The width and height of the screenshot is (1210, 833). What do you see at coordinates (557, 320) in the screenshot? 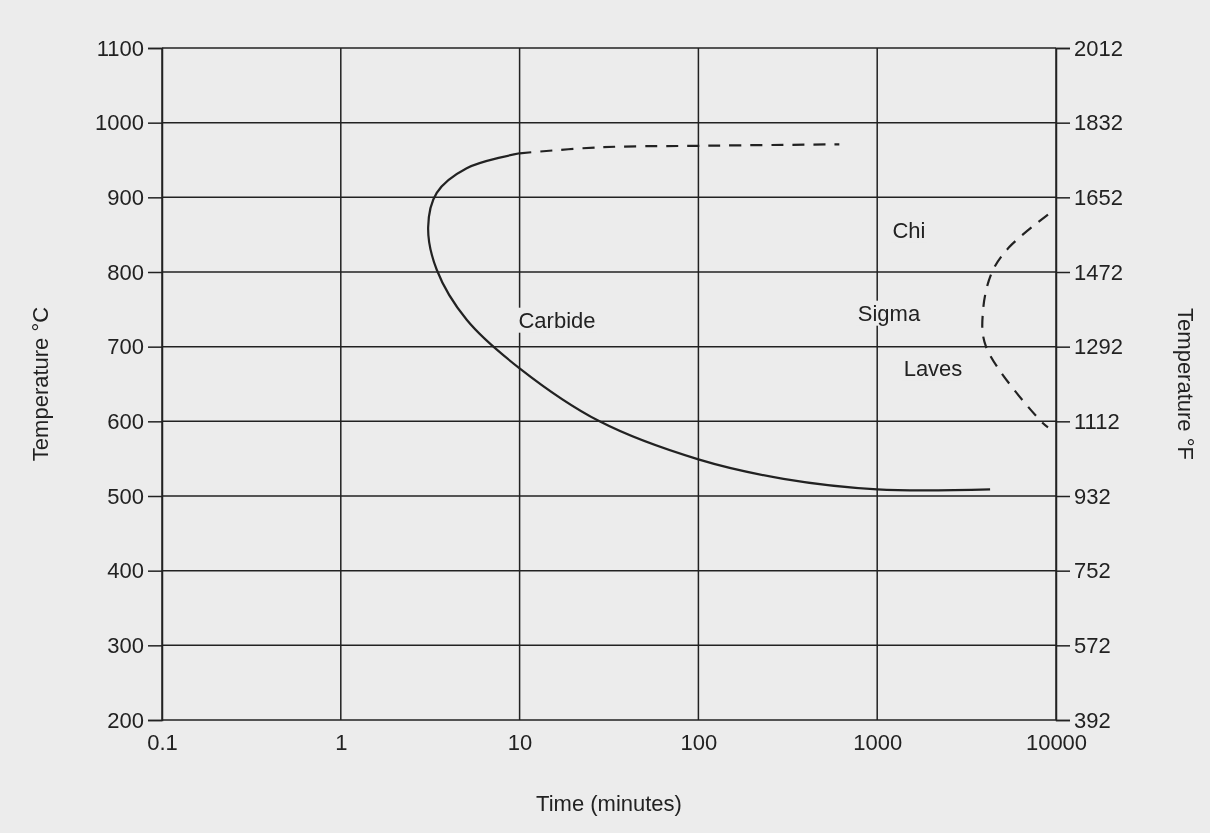
I see `annotation: Carbide` at bounding box center [557, 320].